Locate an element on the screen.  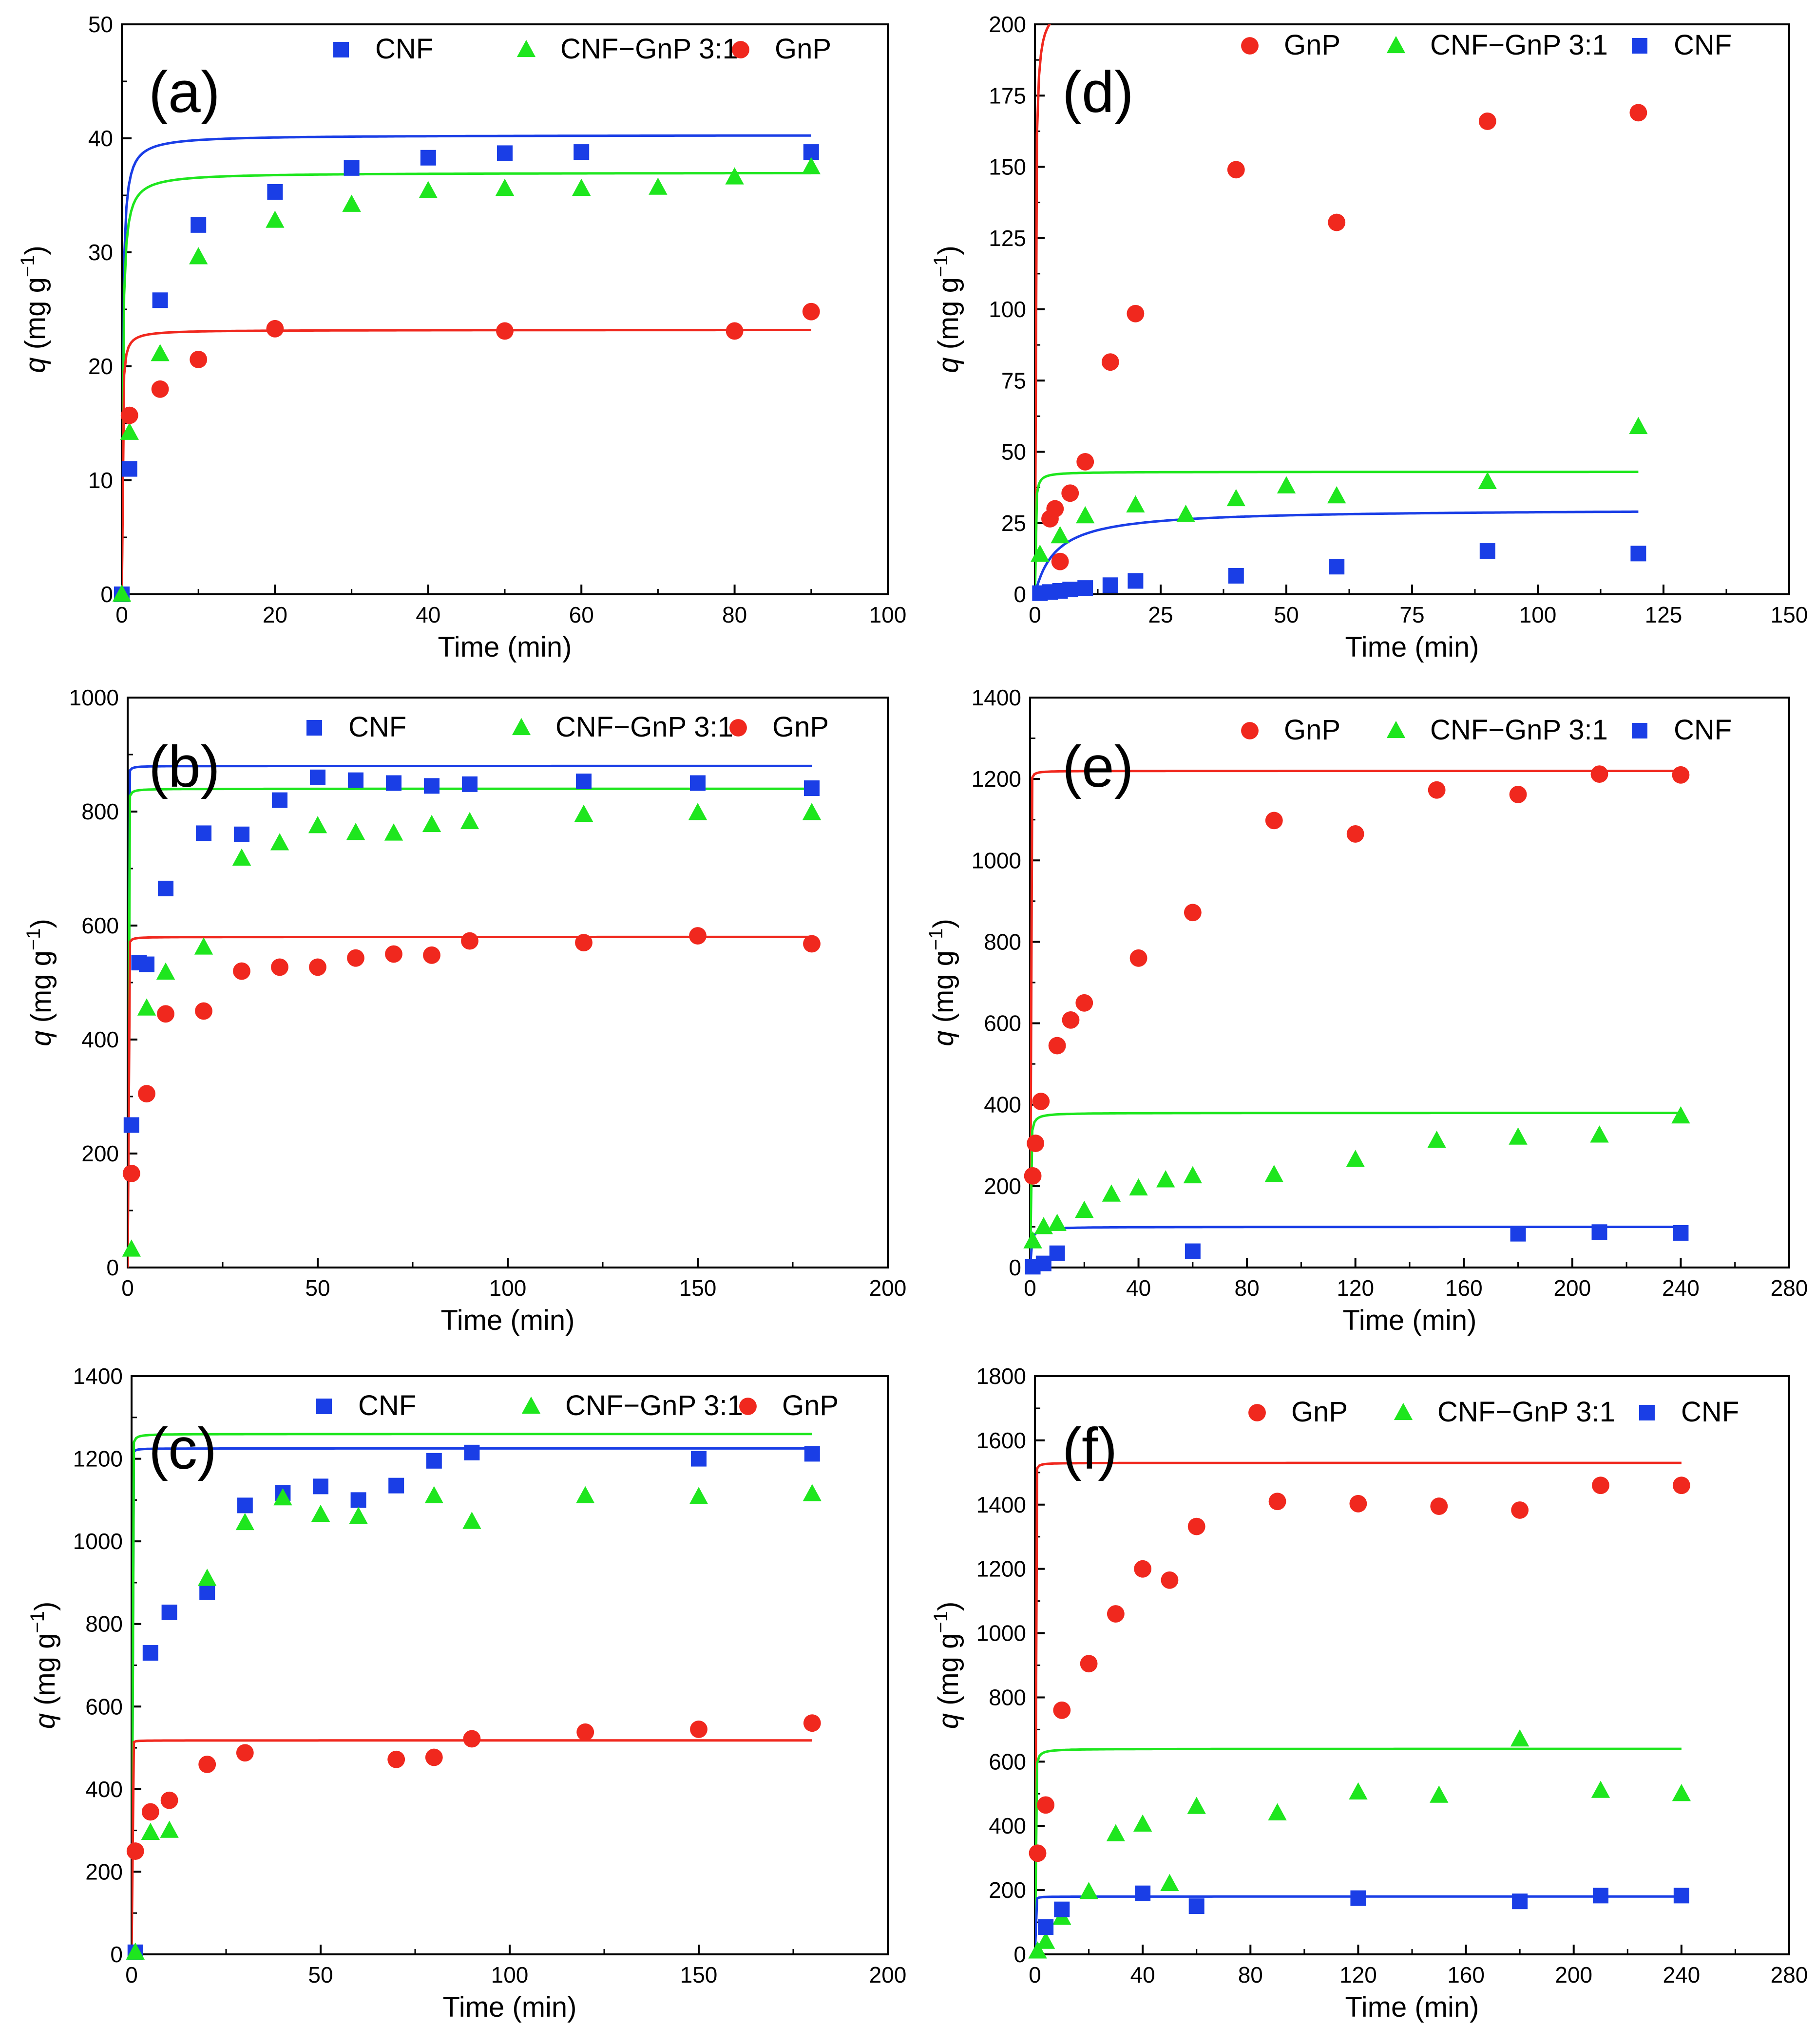
y-tick-label: 1200 is located at coordinates (98, 1459).